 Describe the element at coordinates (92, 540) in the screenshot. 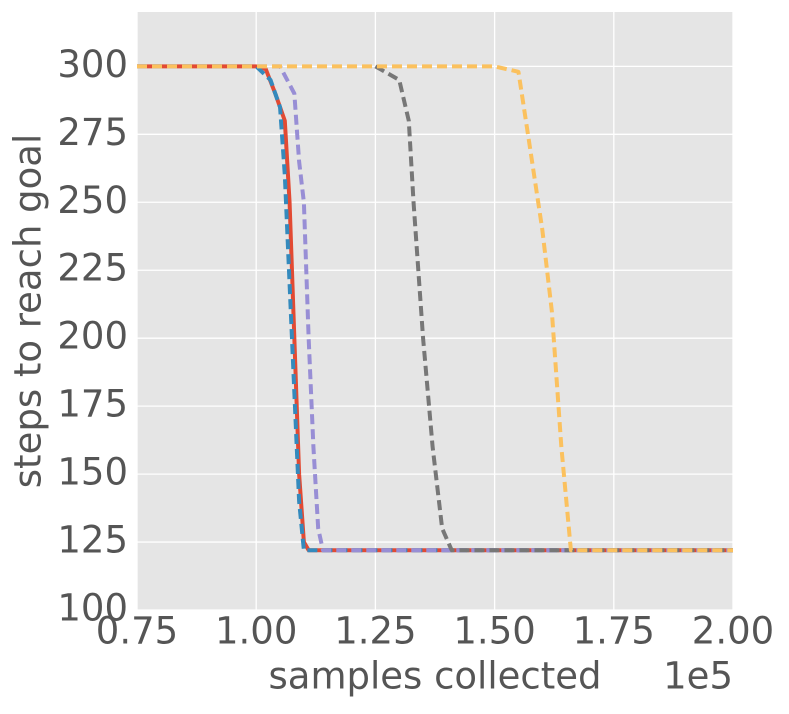

I see `y-tick-label: 125` at that location.